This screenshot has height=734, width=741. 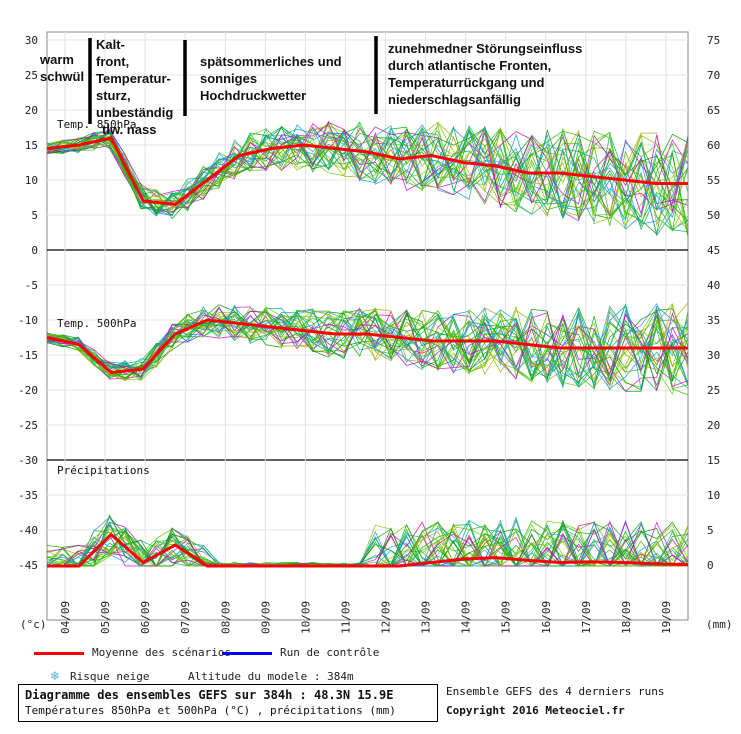 I want to click on date-tick-label: 13/09, so click(x=426, y=617).